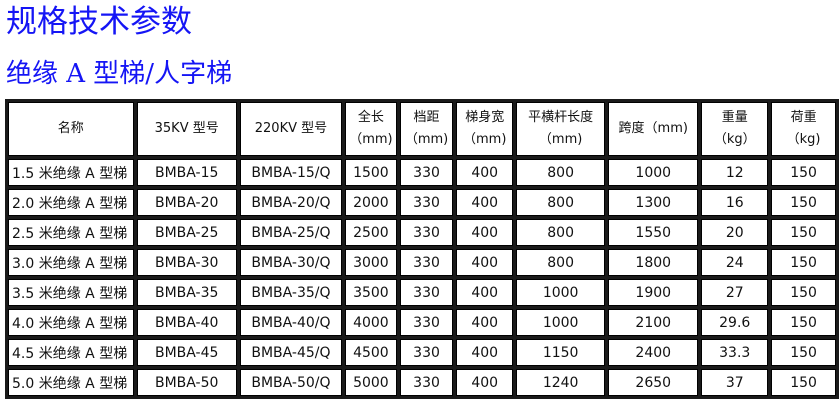  Describe the element at coordinates (653, 382) in the screenshot. I see `table-cell: 2650` at that location.